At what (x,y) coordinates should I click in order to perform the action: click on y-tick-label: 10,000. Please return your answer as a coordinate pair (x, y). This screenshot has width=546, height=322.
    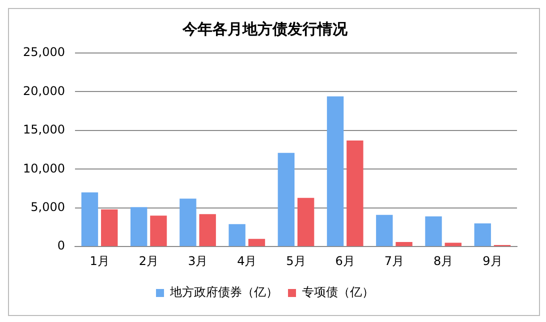
    Looking at the image, I should click on (43, 168).